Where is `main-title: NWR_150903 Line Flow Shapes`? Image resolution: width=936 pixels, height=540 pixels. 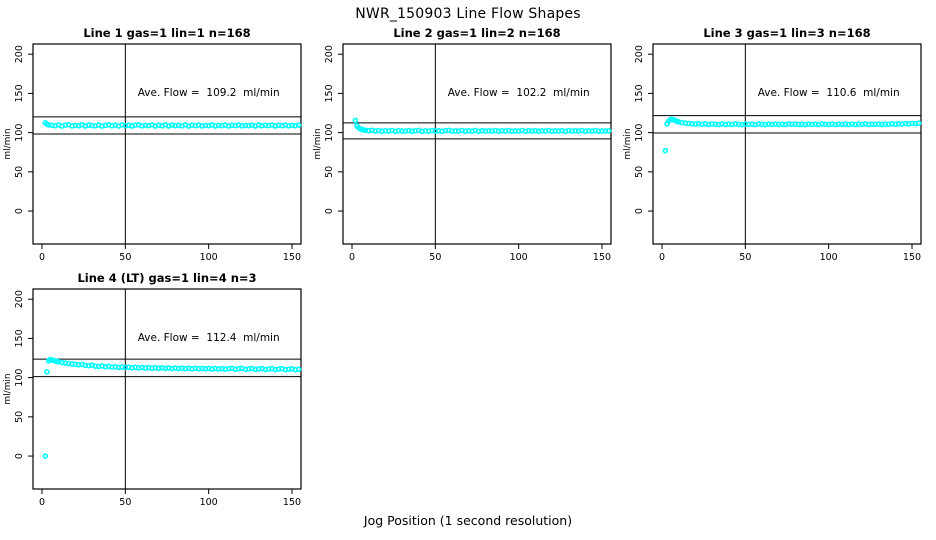 main-title: NWR_150903 Line Flow Shapes is located at coordinates (468, 14).